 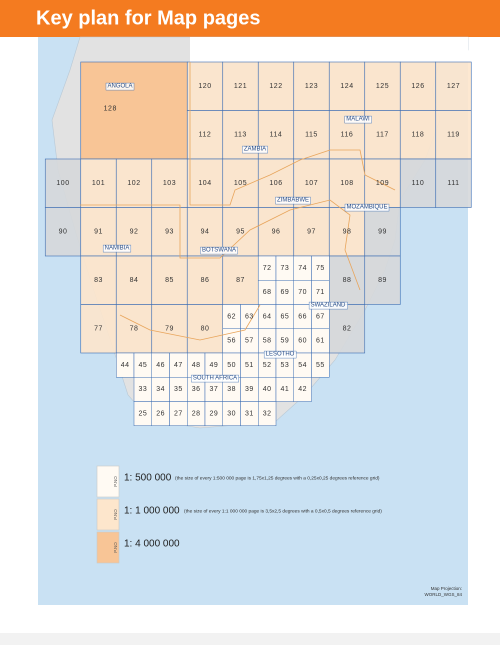 What do you see at coordinates (125, 365) in the screenshot?
I see `sheet-500k-label: 44` at bounding box center [125, 365].